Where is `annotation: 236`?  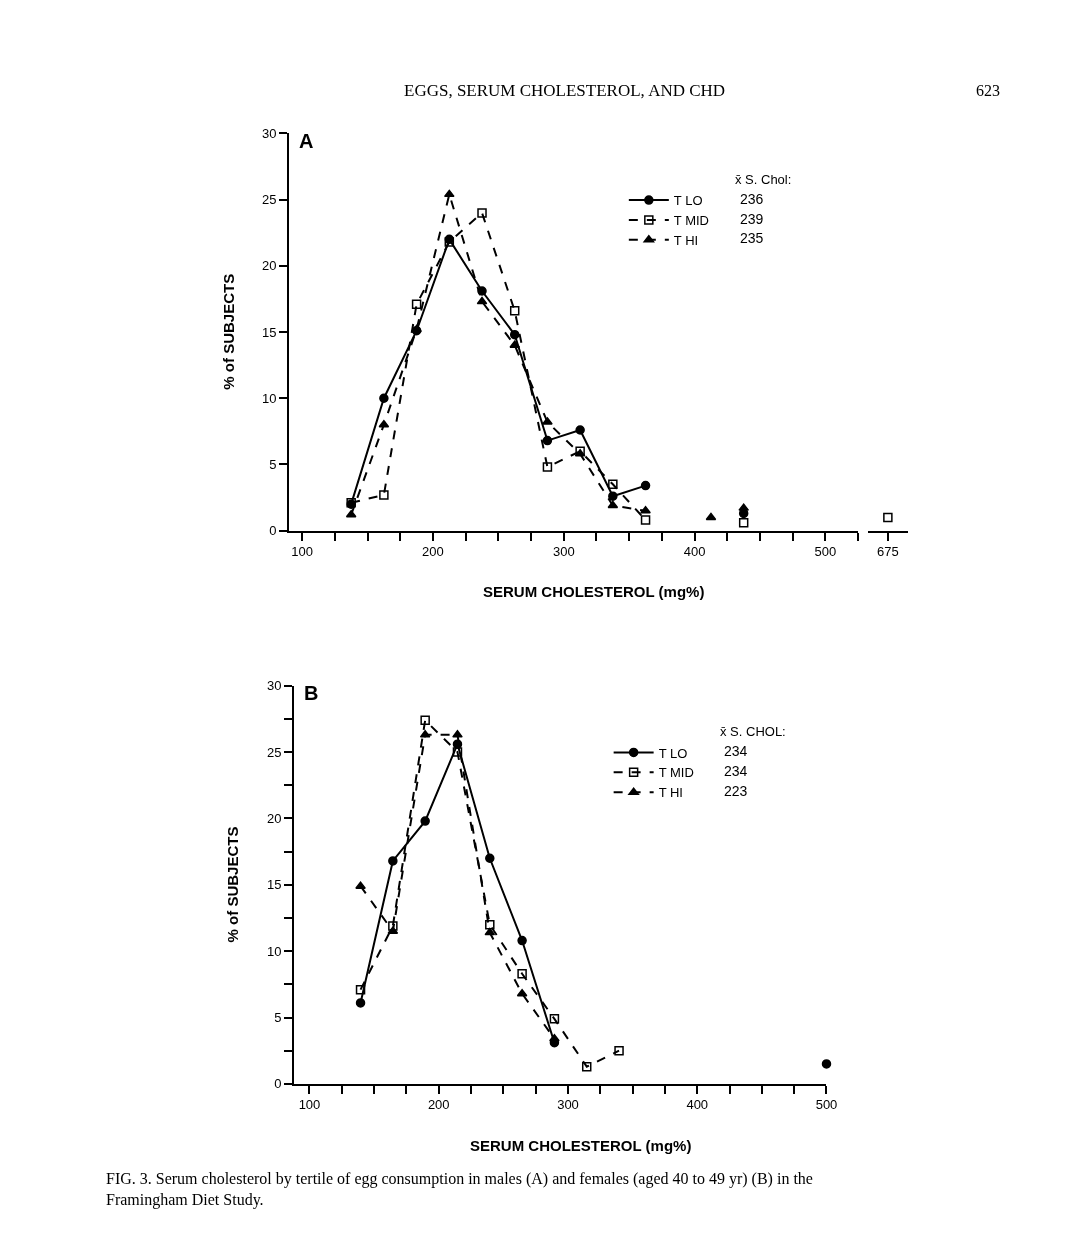
annotation: 236 is located at coordinates (752, 199).